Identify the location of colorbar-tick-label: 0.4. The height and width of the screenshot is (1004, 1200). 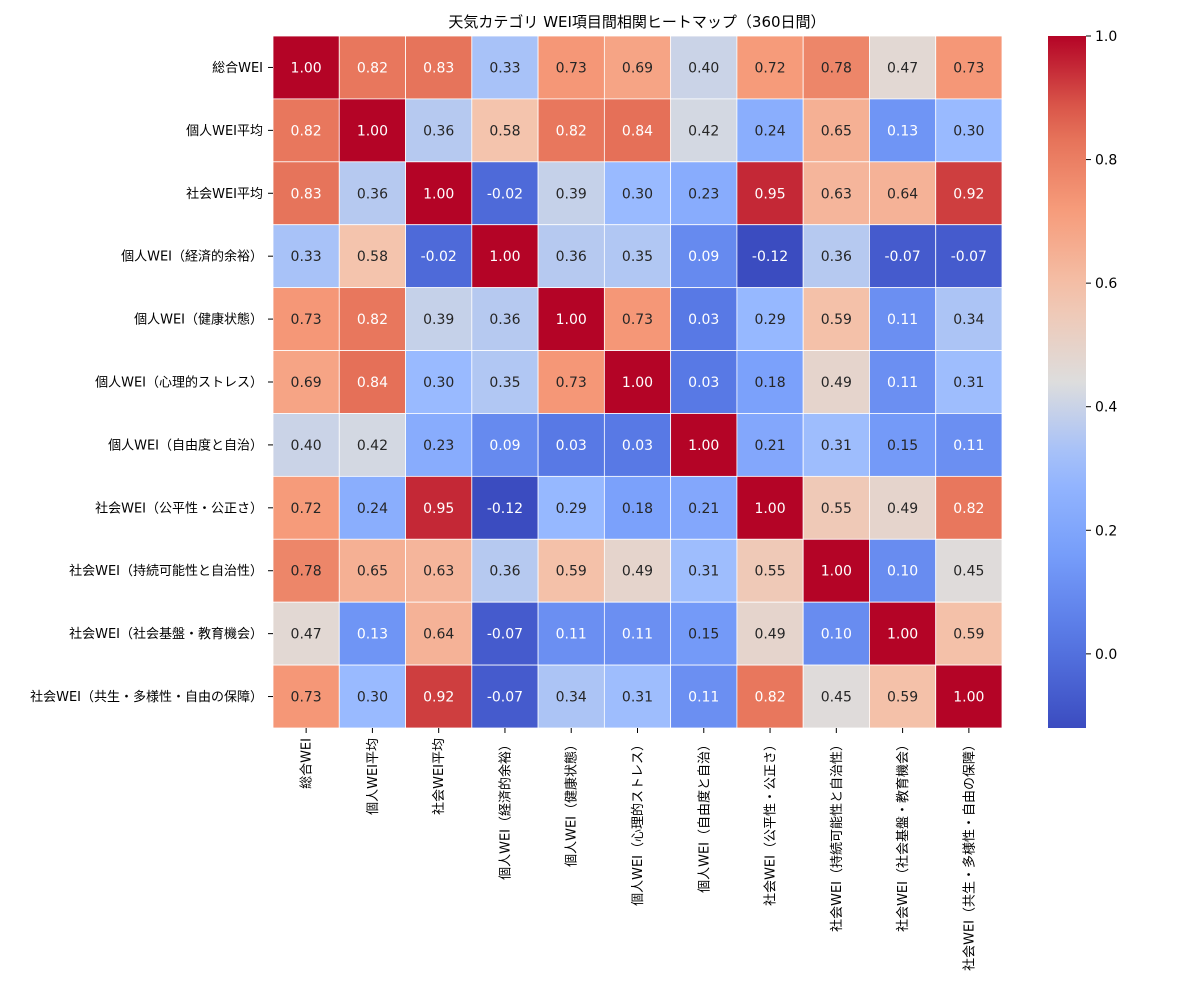
(1106, 408).